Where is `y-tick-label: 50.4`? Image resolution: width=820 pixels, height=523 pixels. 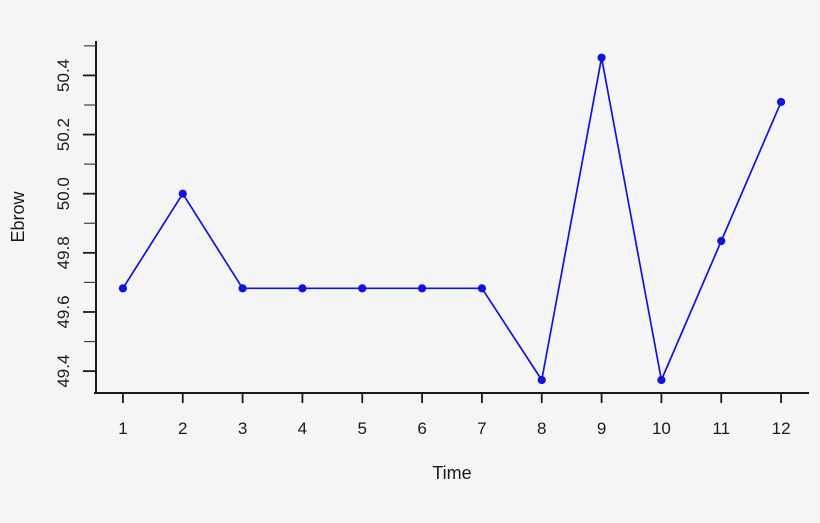
y-tick-label: 50.4 is located at coordinates (63, 75).